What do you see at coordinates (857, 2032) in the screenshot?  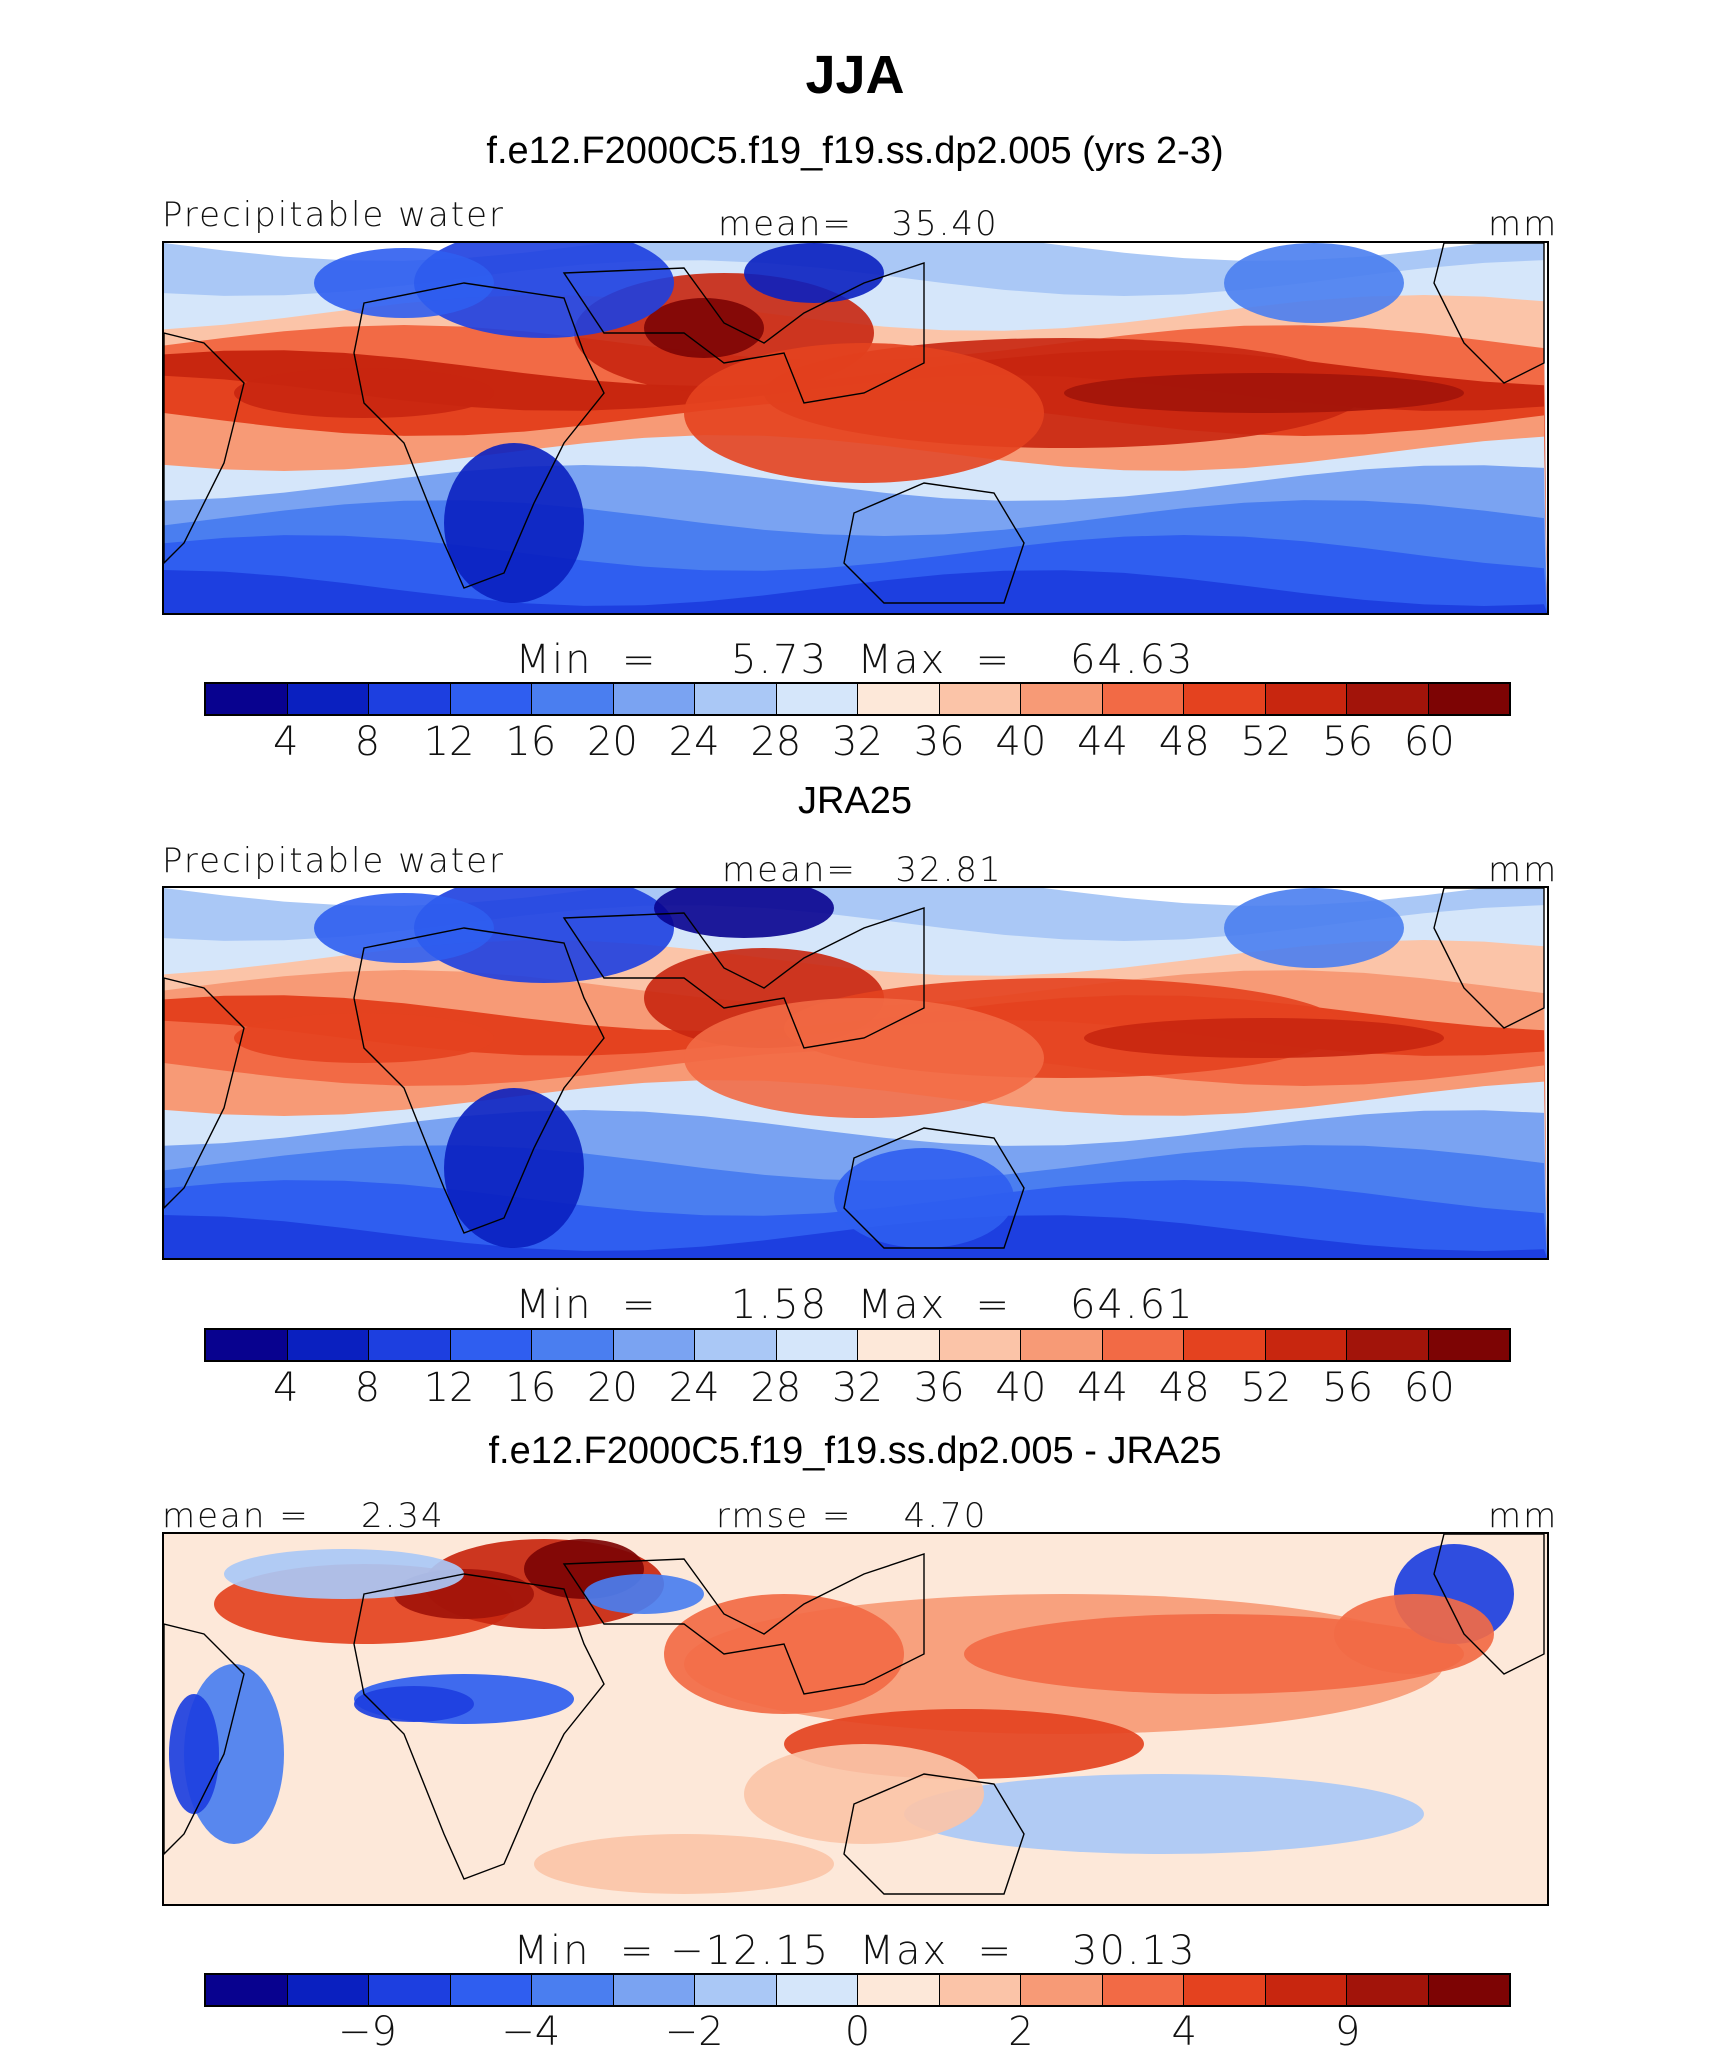 I see `colorbar-tick-label: 0` at bounding box center [857, 2032].